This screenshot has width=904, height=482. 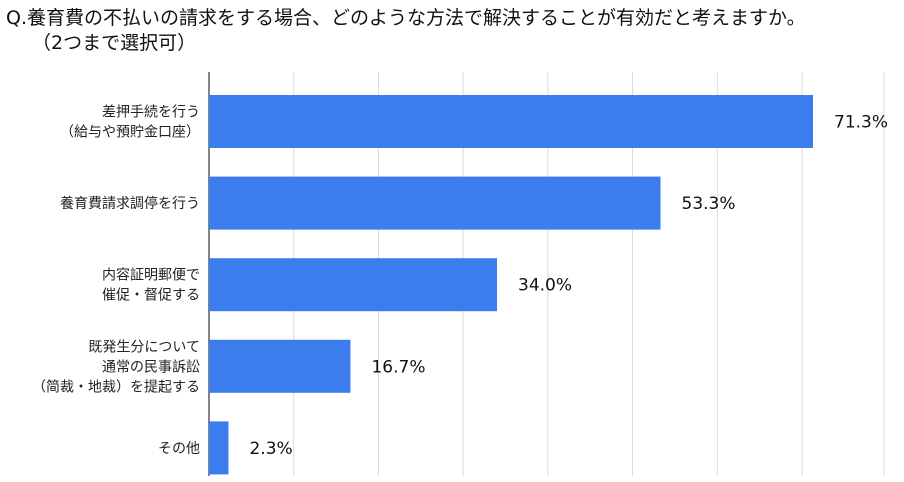 I want to click on chart-subtitle: （2つまで選択可）, so click(x=114, y=43).